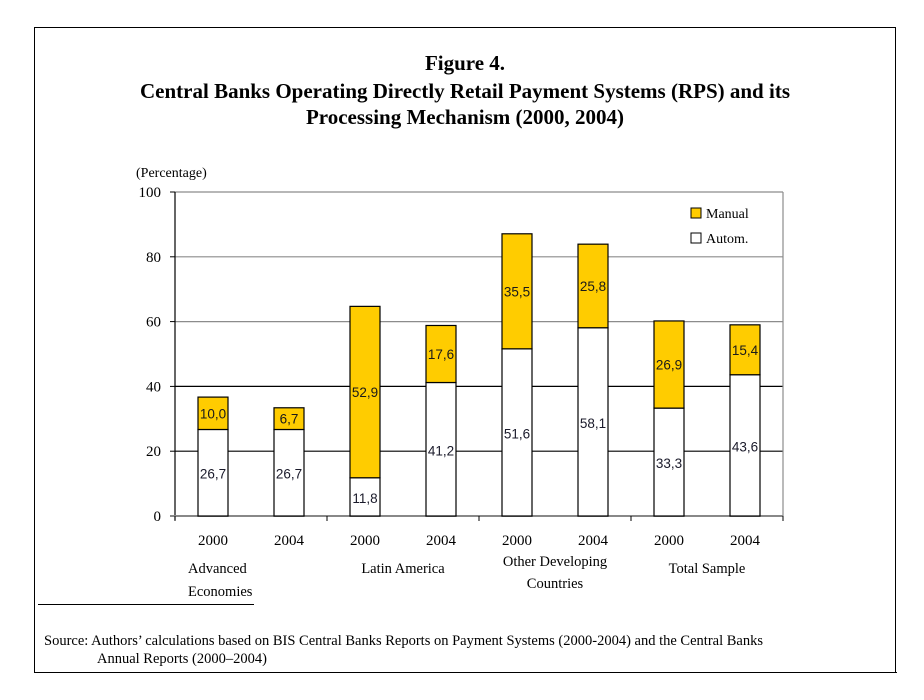 This screenshot has height=700, width=924. I want to click on group-label: Countries, so click(555, 584).